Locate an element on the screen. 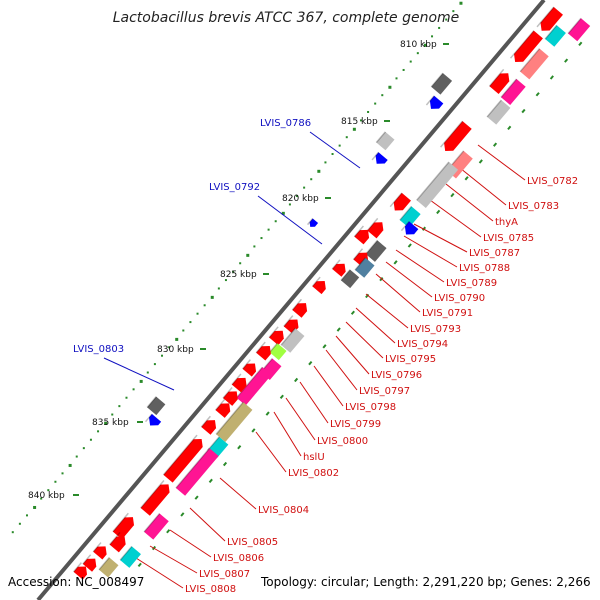  lime-block is located at coordinates (278, 351).